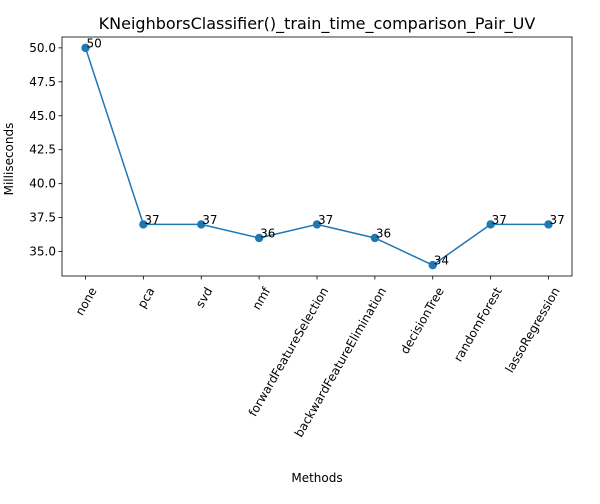 The height and width of the screenshot is (504, 600). Describe the element at coordinates (42, 150) in the screenshot. I see `y-tick-label: 42.5` at that location.